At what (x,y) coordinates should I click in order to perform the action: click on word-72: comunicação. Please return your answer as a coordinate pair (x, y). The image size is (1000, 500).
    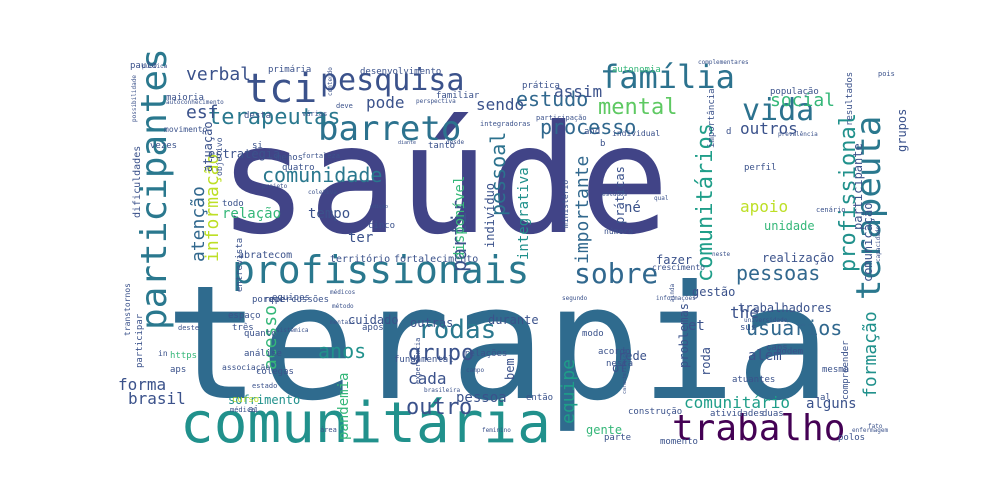
    Looking at the image, I should click on (868, 242).